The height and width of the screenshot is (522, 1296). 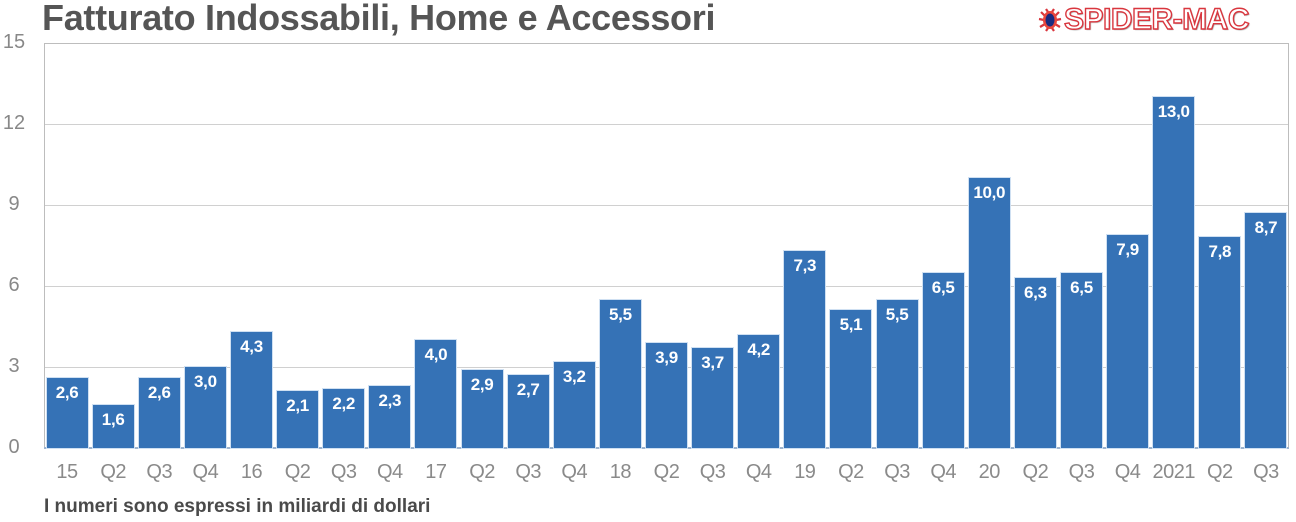 I want to click on y-tick-label: 6, so click(x=14, y=285).